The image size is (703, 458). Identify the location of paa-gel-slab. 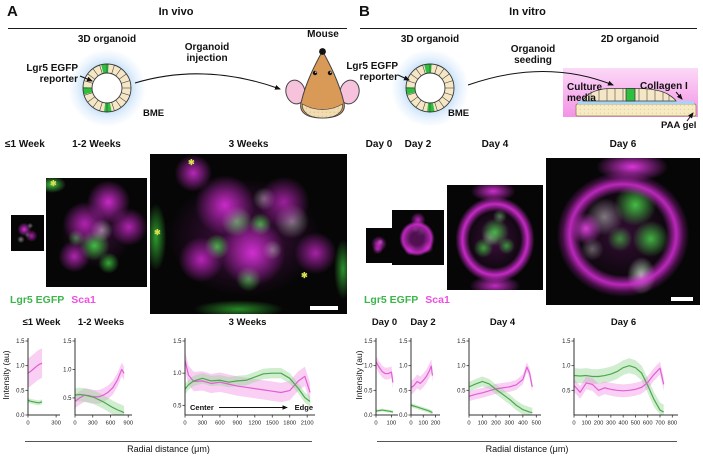
(636, 110).